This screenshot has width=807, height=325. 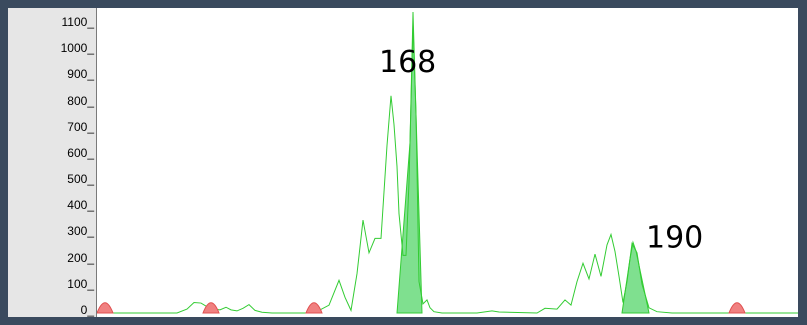 What do you see at coordinates (80, 231) in the screenshot?
I see `y-tick-label: 300_` at bounding box center [80, 231].